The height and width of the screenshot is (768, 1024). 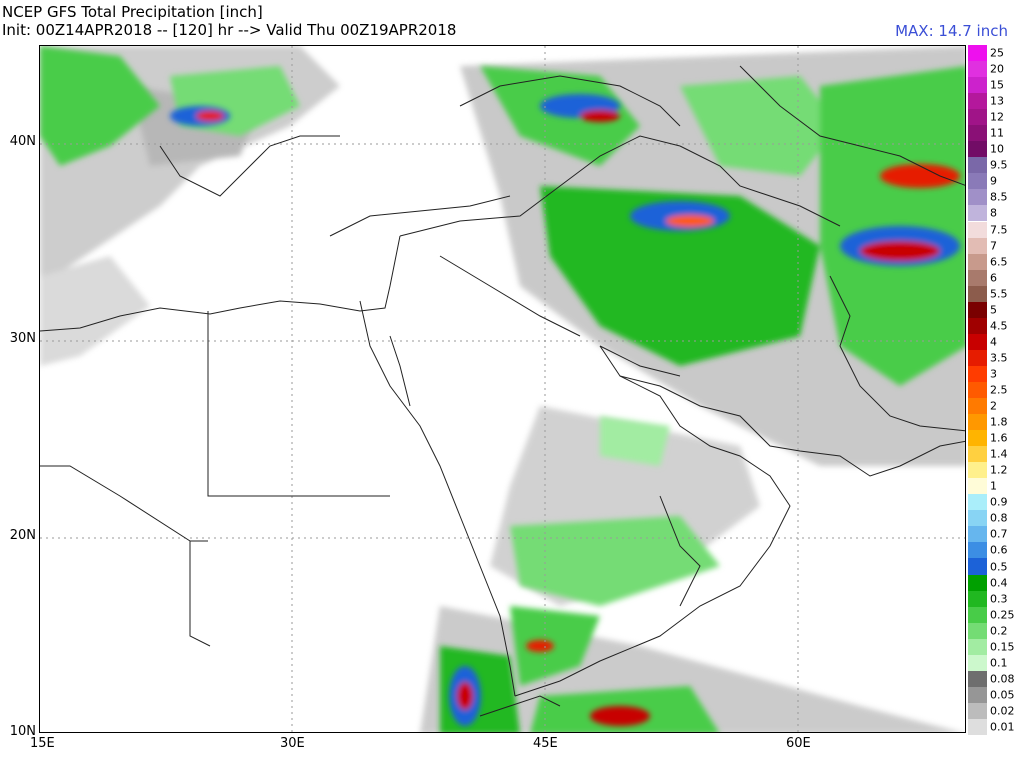 I want to click on legend-level: 9, so click(x=996, y=181).